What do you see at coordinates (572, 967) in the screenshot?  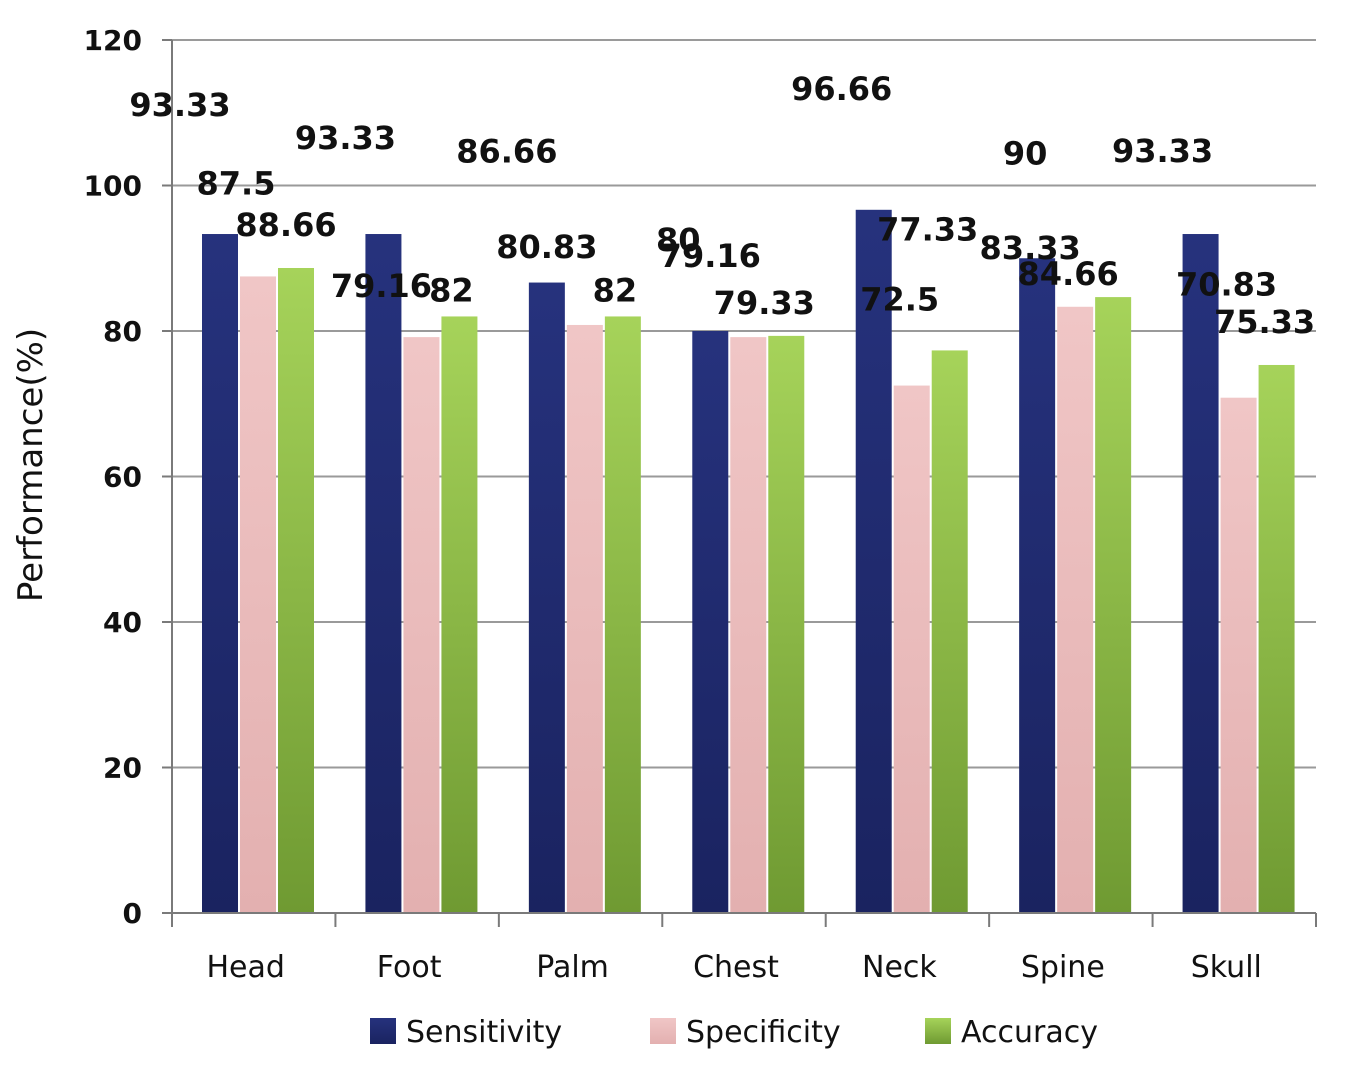 I see `x-tick-label-palm: Palm` at bounding box center [572, 967].